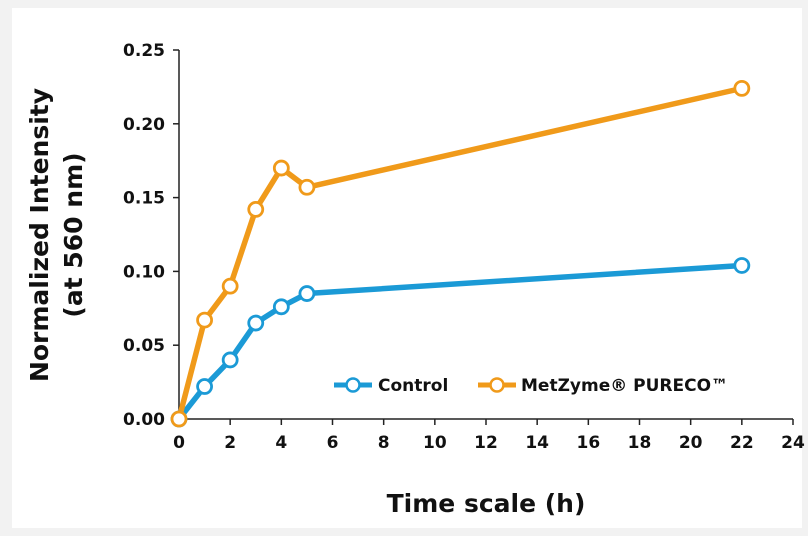 This screenshot has height=536, width=808. Describe the element at coordinates (144, 346) in the screenshot. I see `y-tick-label: 0.05` at that location.